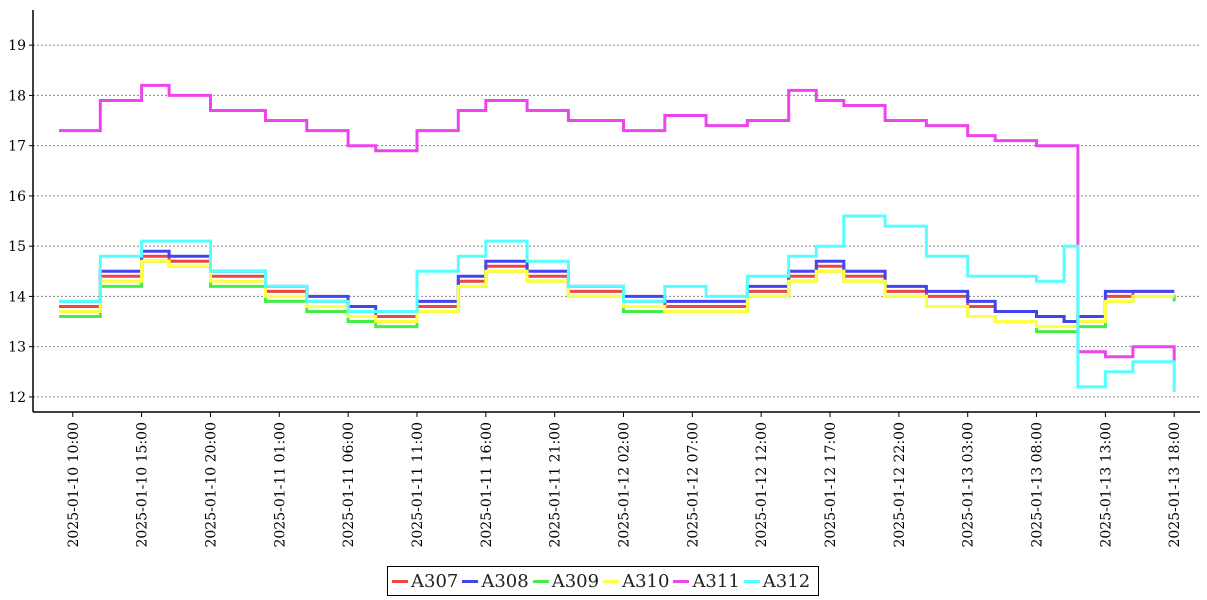  Describe the element at coordinates (17, 297) in the screenshot. I see `y-tick-label: 14` at that location.